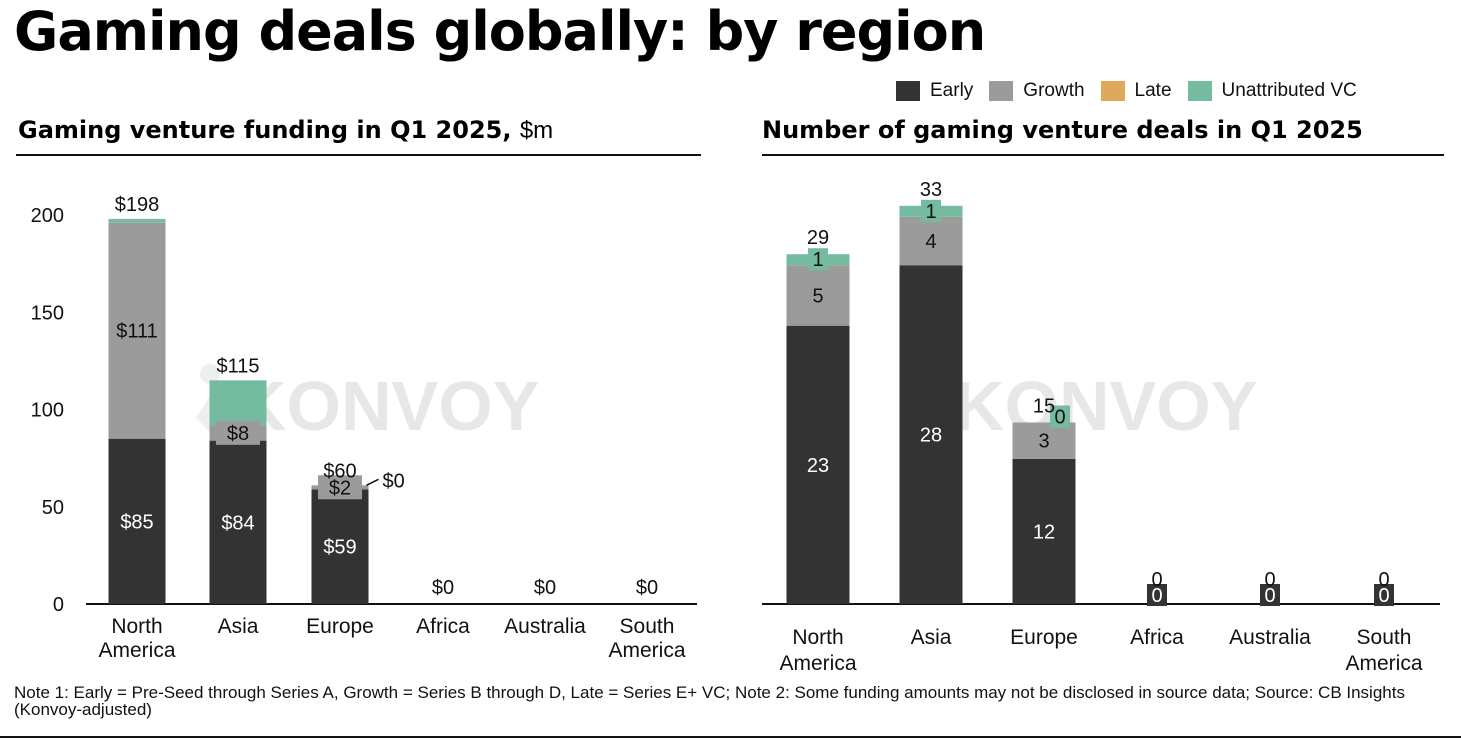  I want to click on legend-label-unattributed: Unattributed VC, so click(1289, 90).